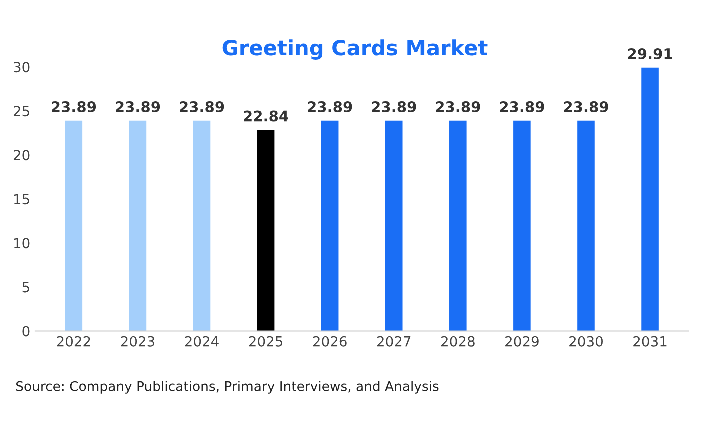 The height and width of the screenshot is (433, 710). What do you see at coordinates (26, 331) in the screenshot?
I see `y-tick-label: 0` at bounding box center [26, 331].